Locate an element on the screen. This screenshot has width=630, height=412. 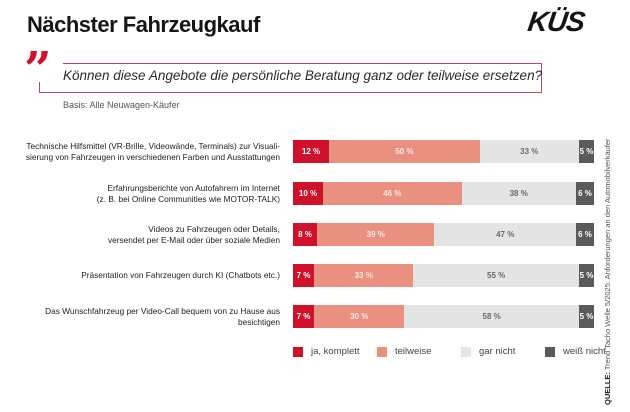
quote-mark-icon: ” is located at coordinates (38, 70).